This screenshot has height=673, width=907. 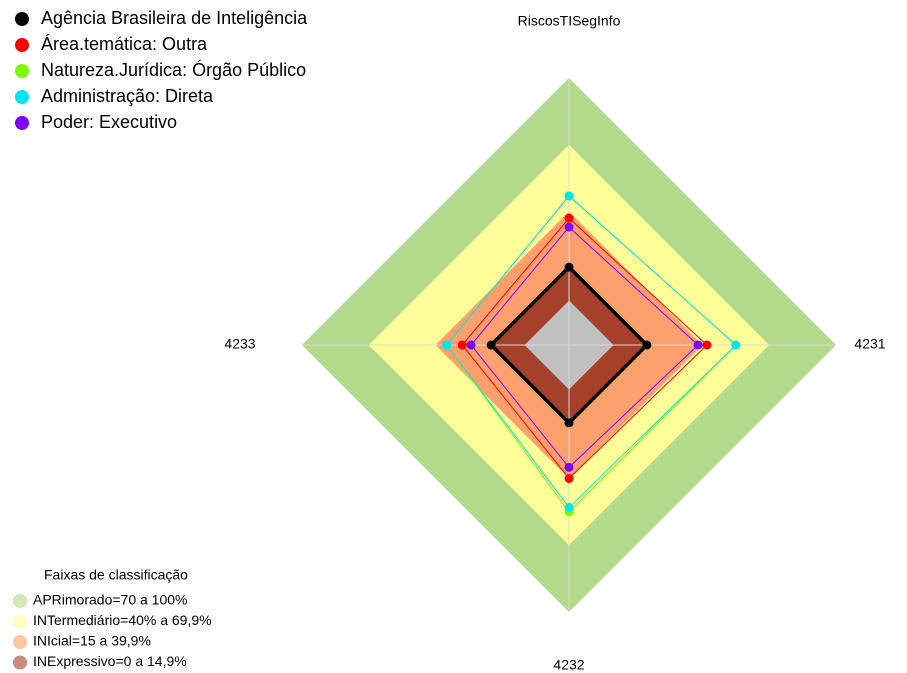 I want to click on band-legend-label: INExpressivo=0 a 14,9%, so click(x=110, y=661).